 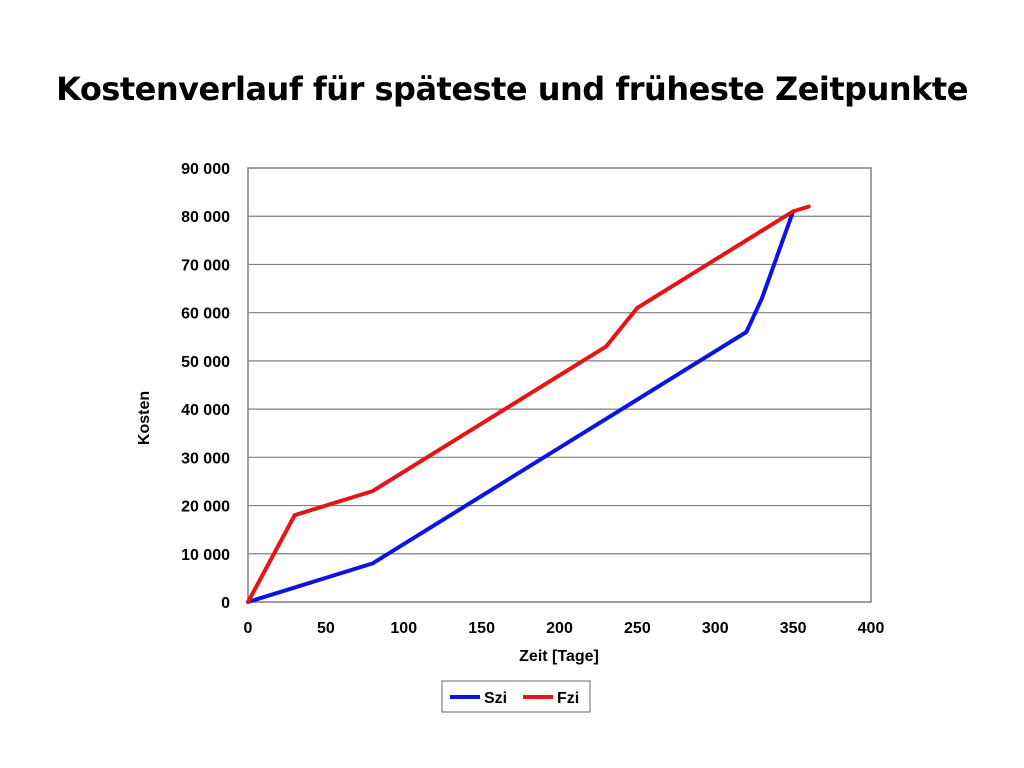 What do you see at coordinates (715, 628) in the screenshot?
I see `x-tick-label: 300` at bounding box center [715, 628].